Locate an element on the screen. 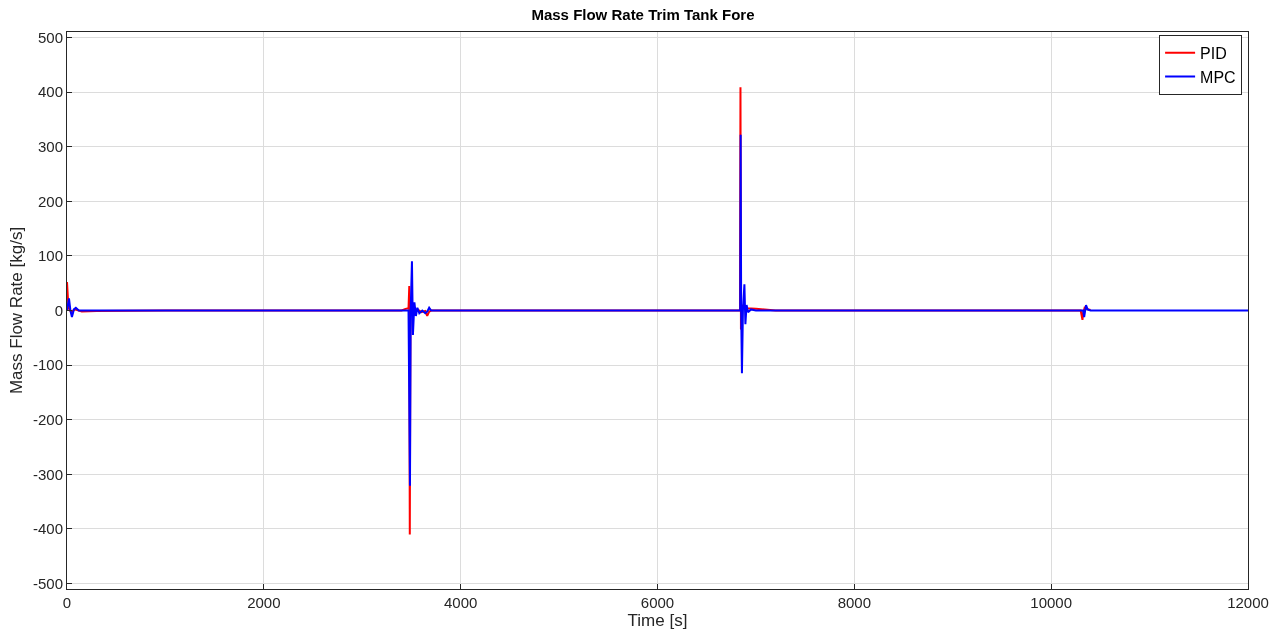  x-tick-label: 10000 is located at coordinates (1051, 602).